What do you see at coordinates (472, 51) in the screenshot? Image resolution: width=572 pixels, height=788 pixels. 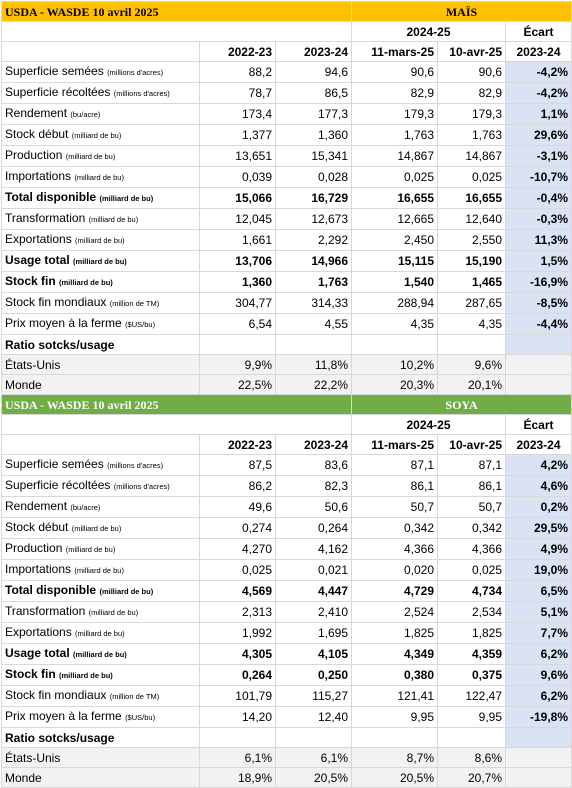 I see `column-header: 10-avr-25` at bounding box center [472, 51].